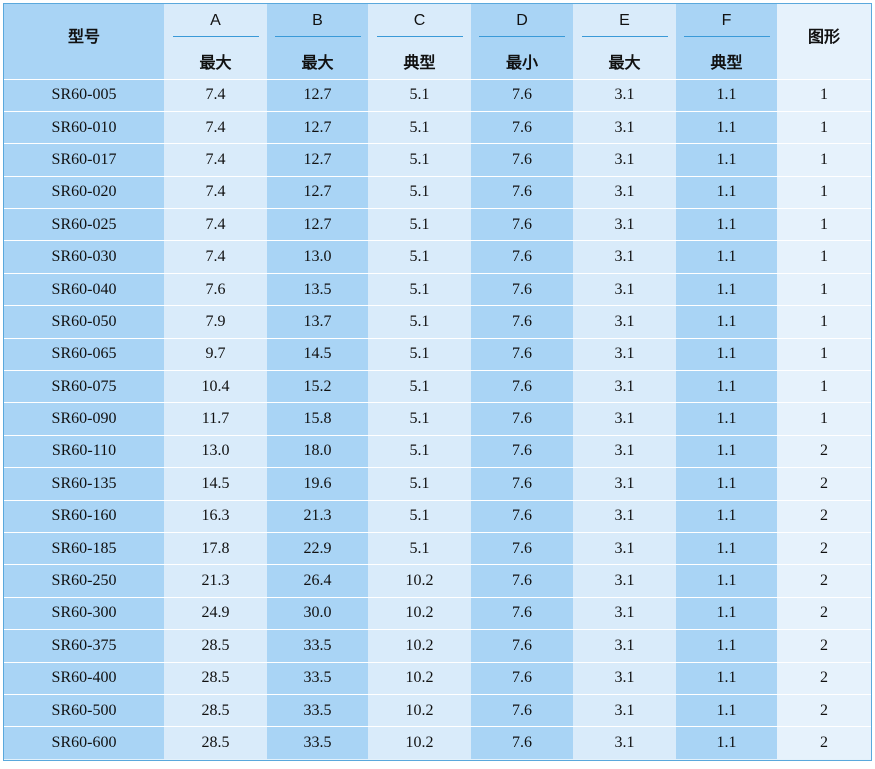 The width and height of the screenshot is (875, 769). Describe the element at coordinates (84, 192) in the screenshot. I see `cell-model: SR60-020` at that location.